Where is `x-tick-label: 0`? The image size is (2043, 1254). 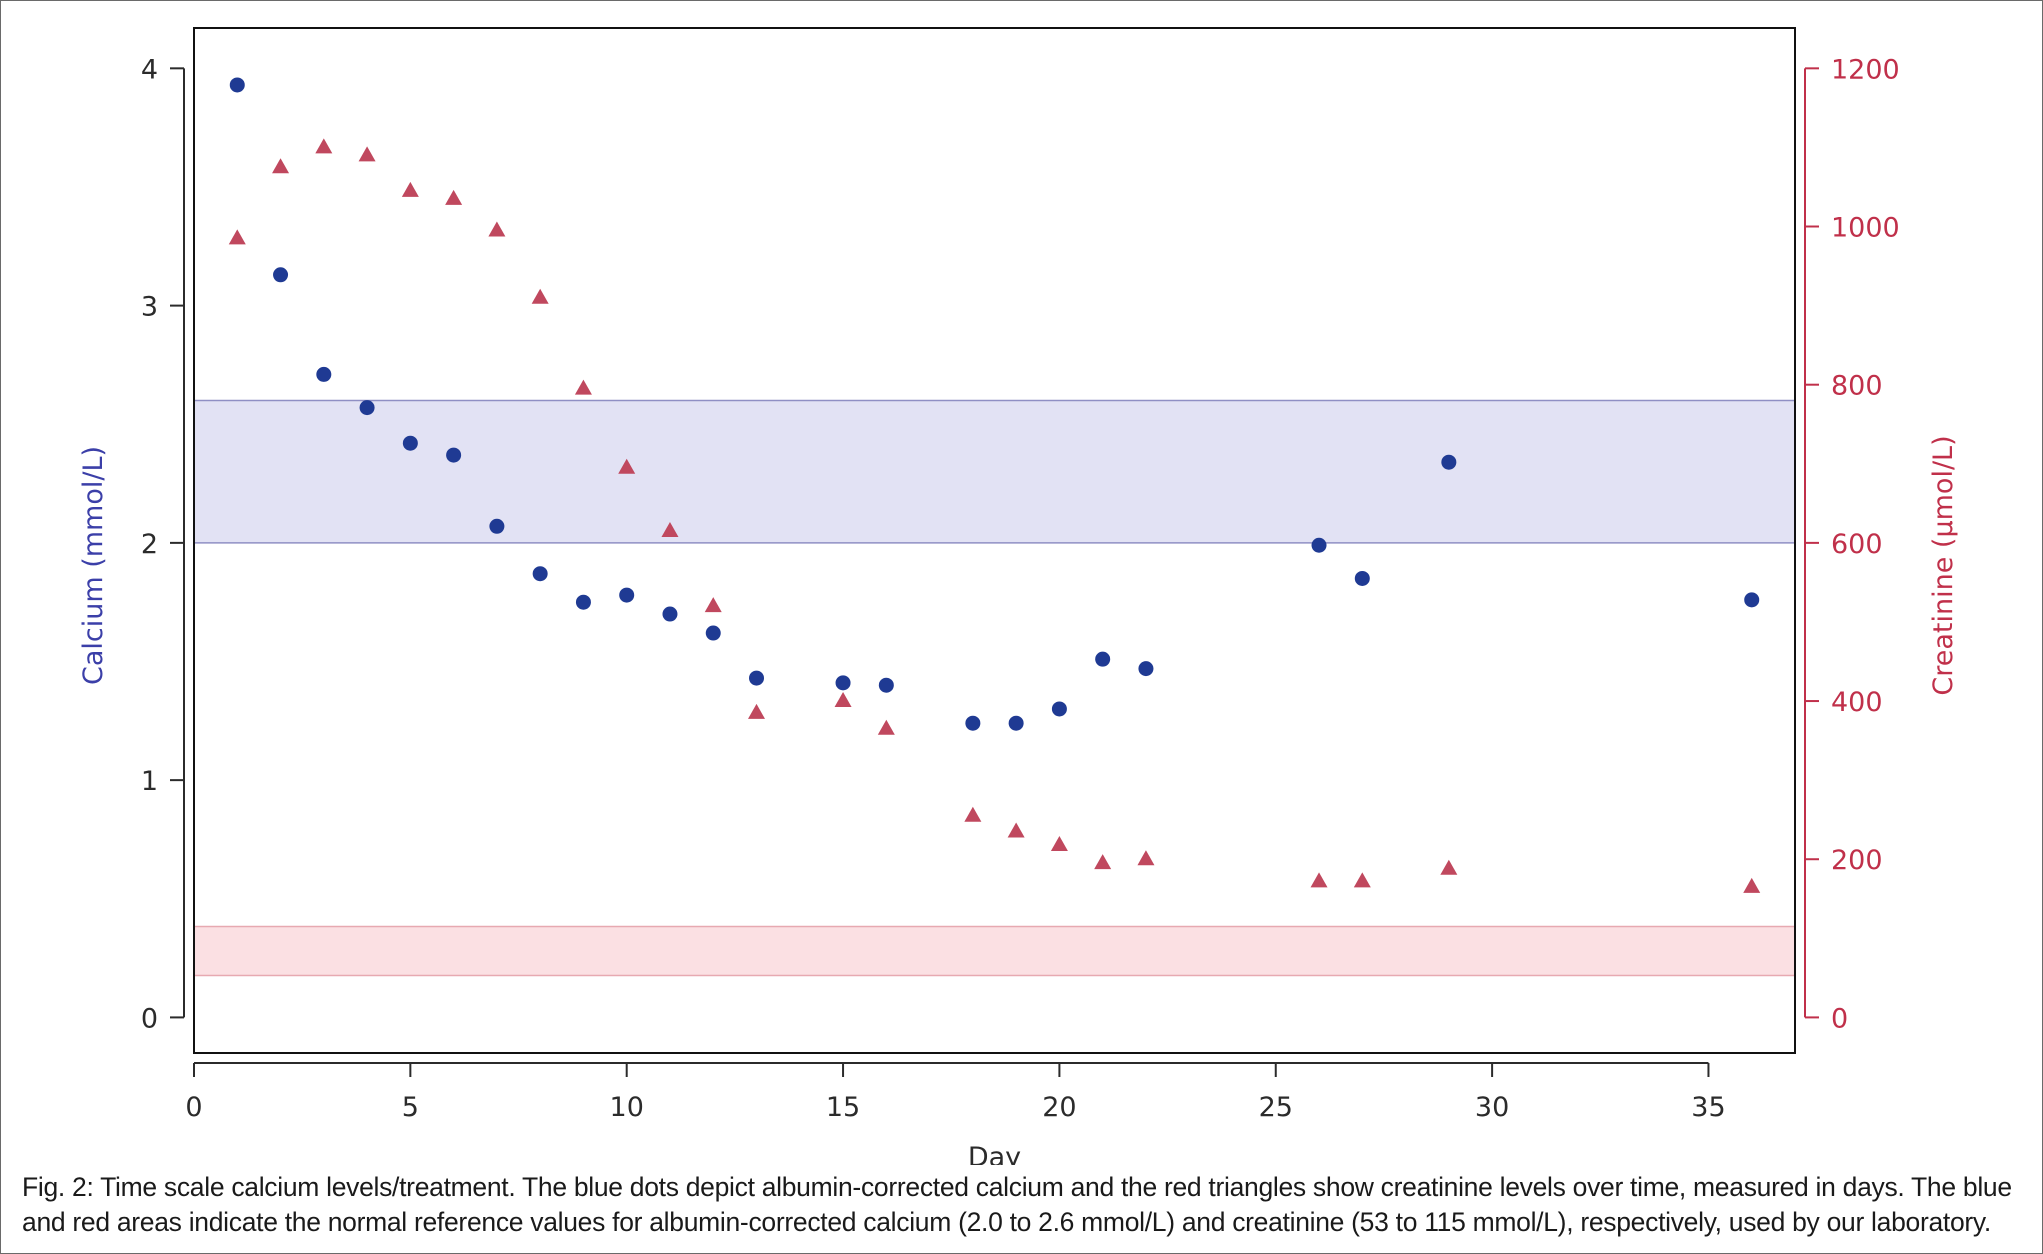 x-tick-label: 0 is located at coordinates (193, 1107).